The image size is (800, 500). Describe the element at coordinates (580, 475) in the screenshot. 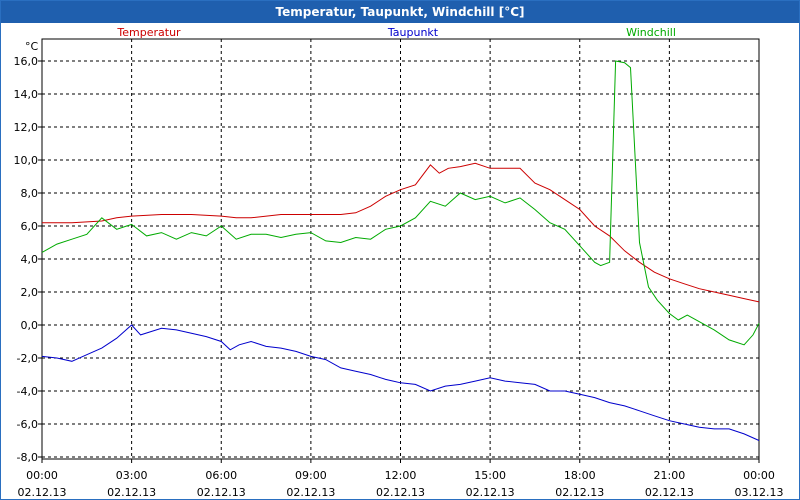

I see `x-tick-label-time: 18:00` at that location.